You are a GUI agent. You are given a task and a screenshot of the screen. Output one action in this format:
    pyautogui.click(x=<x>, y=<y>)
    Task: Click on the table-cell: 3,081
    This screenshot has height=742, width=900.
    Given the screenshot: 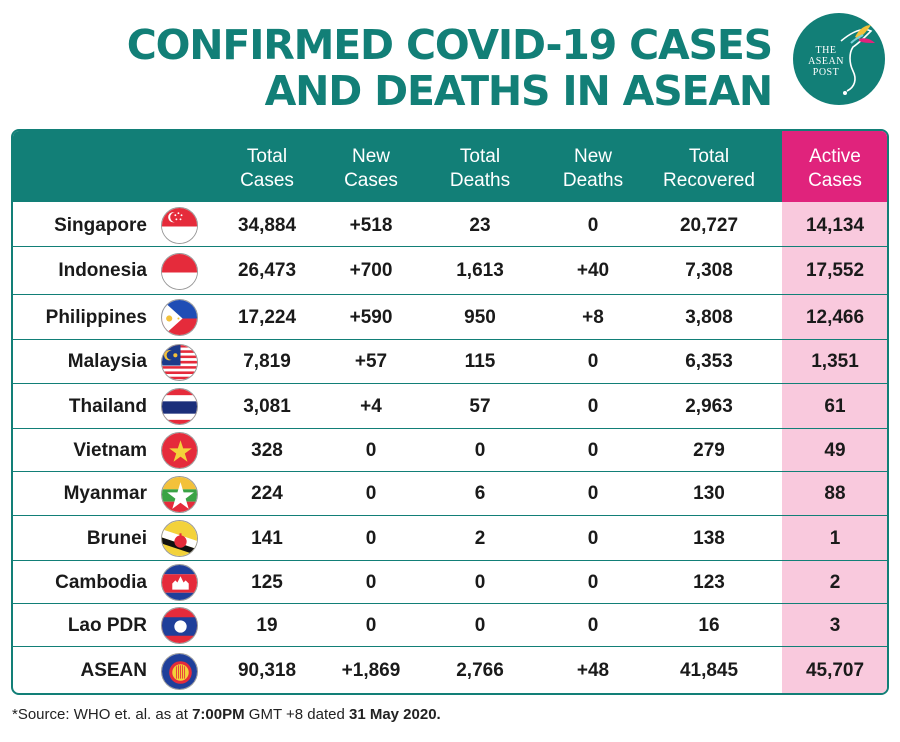 What is the action you would take?
    pyautogui.click(x=267, y=406)
    